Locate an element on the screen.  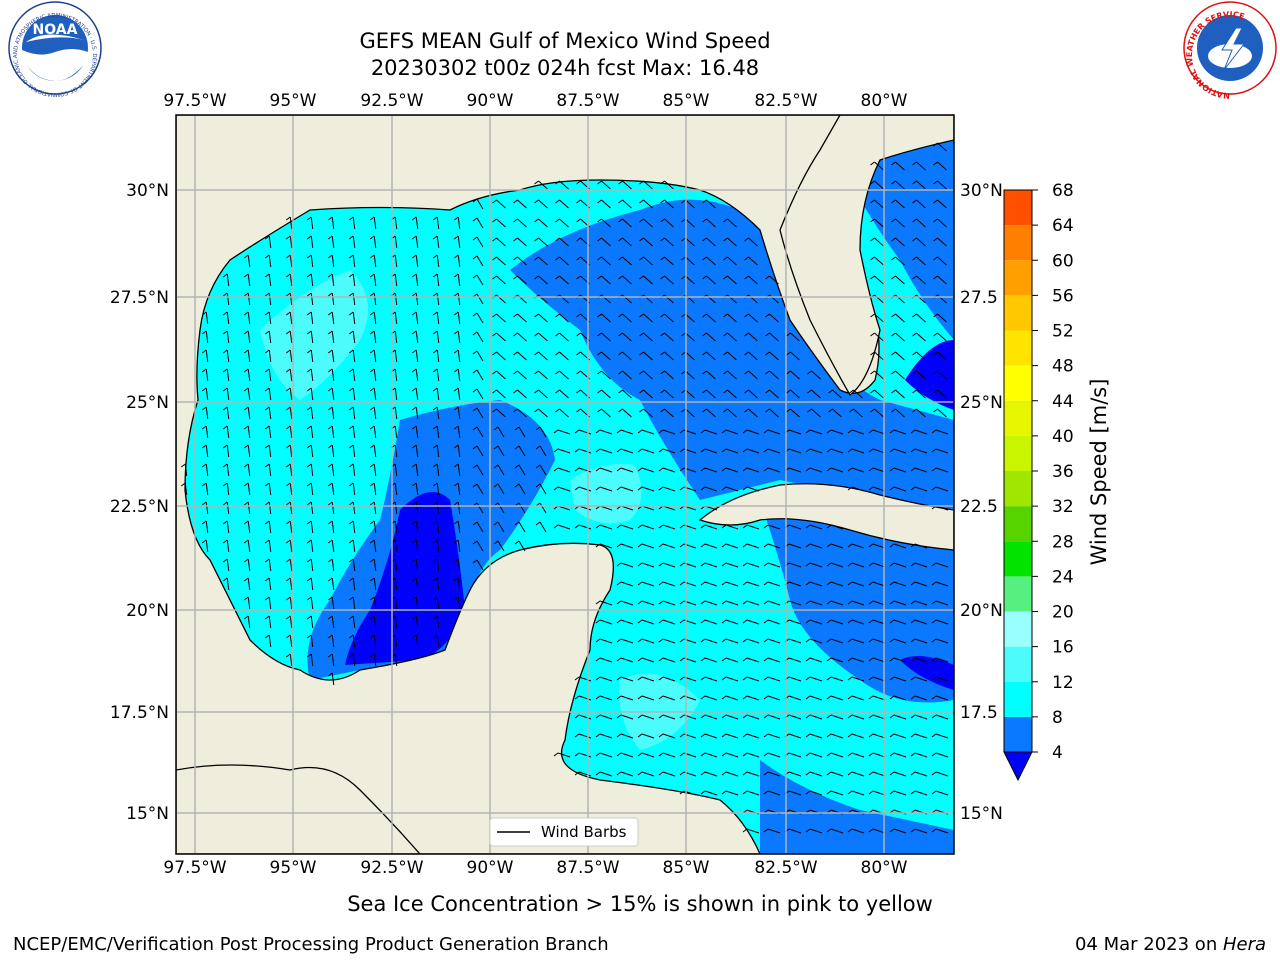
colorbar-extend is located at coordinates (1018, 766).